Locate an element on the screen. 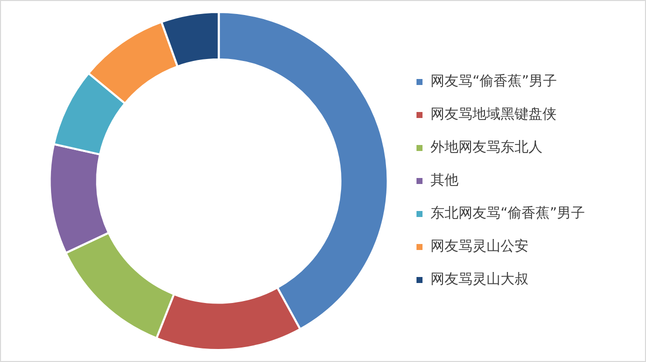 This screenshot has height=362, width=646. legend-label: 网友骂地域黑键盘侠 is located at coordinates (493, 114).